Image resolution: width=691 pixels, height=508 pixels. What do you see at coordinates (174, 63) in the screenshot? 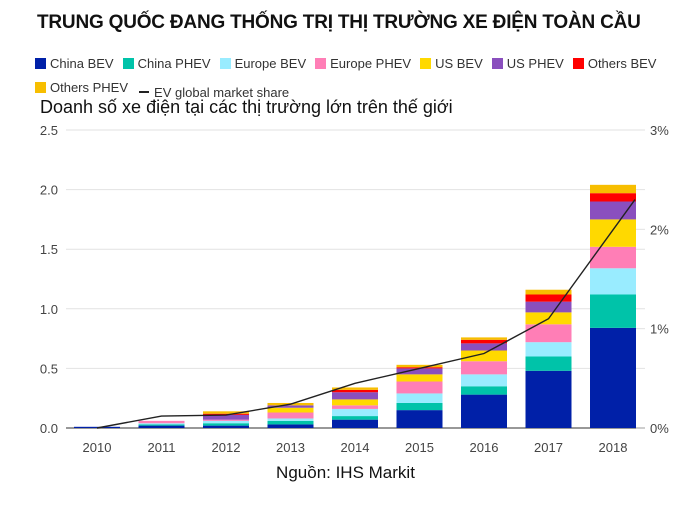
I see `legend-label: China PHEV` at bounding box center [174, 63].